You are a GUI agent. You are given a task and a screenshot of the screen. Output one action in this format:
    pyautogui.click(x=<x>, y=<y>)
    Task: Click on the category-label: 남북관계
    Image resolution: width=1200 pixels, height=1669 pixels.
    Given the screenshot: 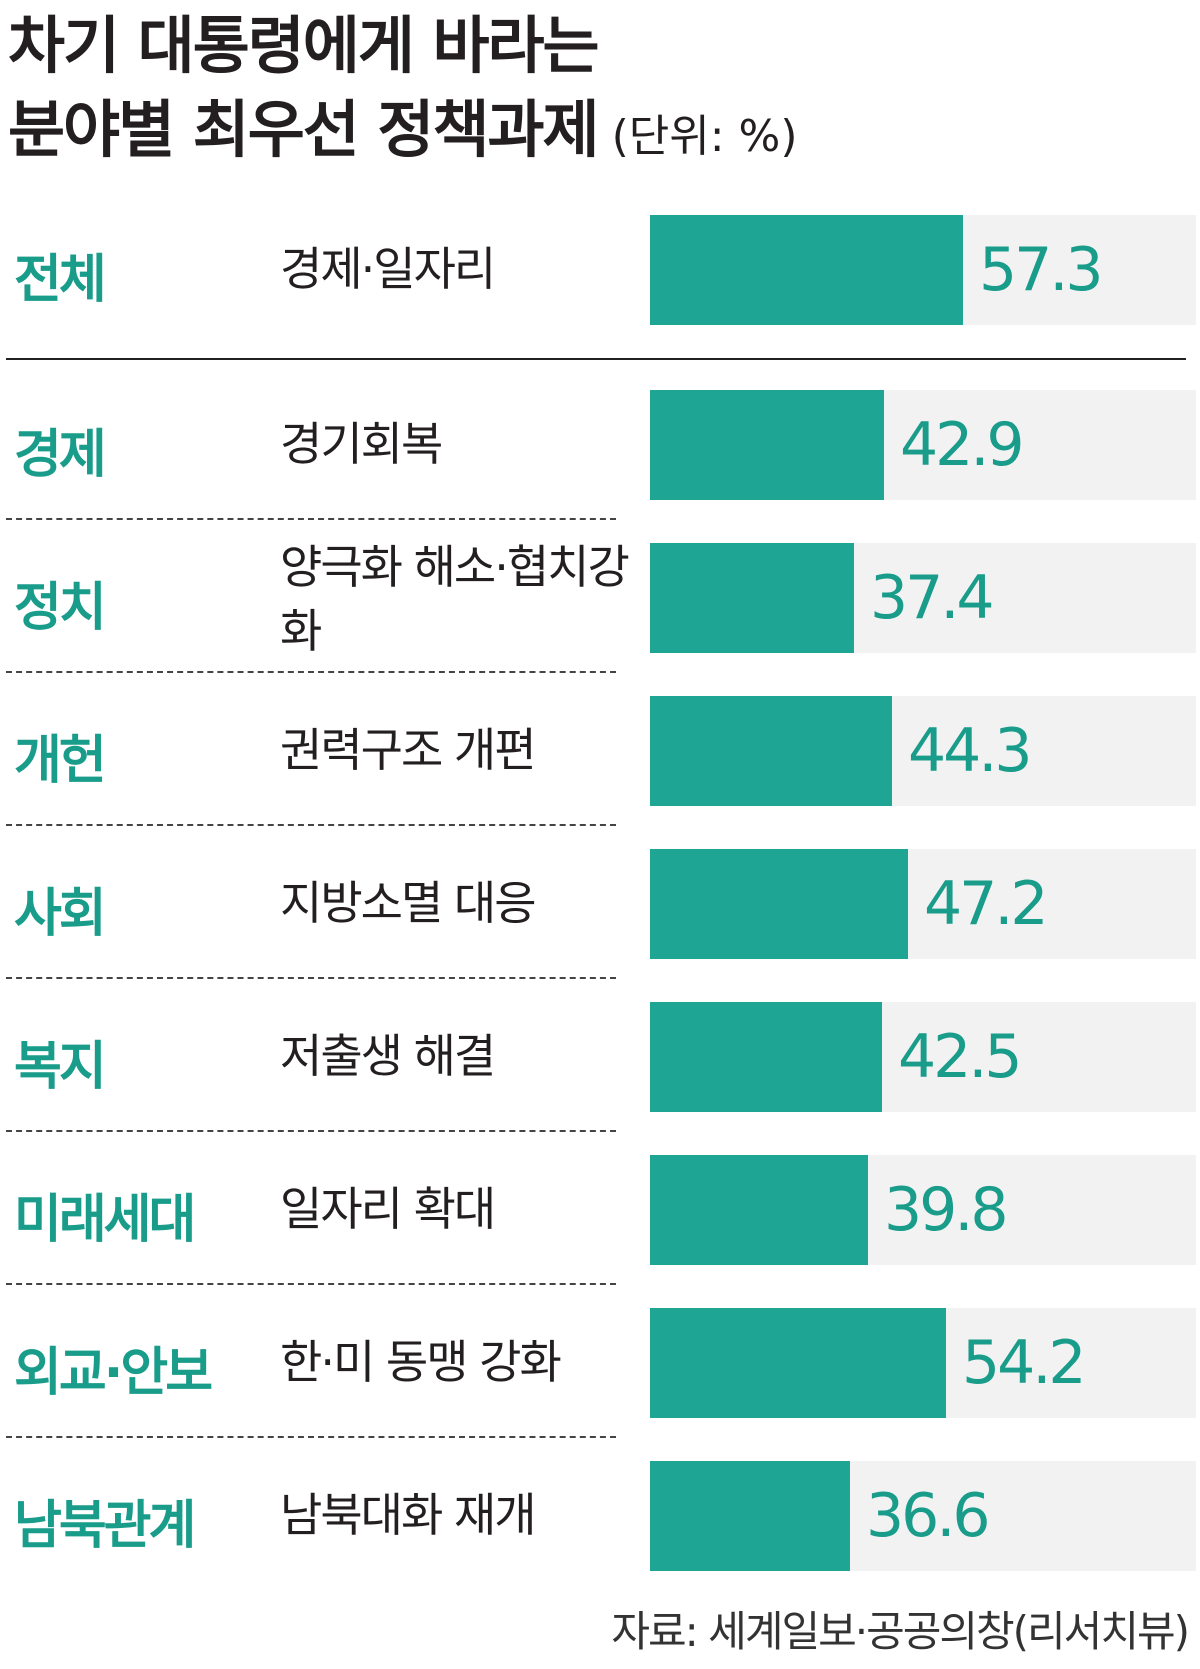 What is the action you would take?
    pyautogui.click(x=105, y=1526)
    